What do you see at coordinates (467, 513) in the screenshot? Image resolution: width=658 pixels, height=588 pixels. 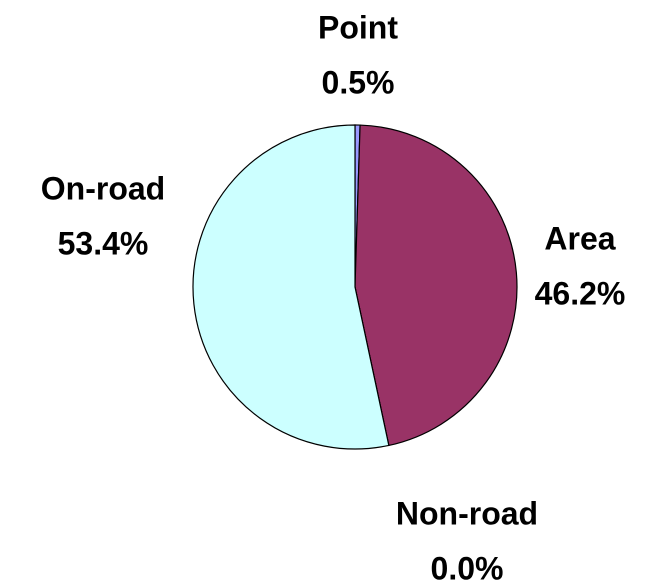 I see `slice-label: Non-road` at bounding box center [467, 513].